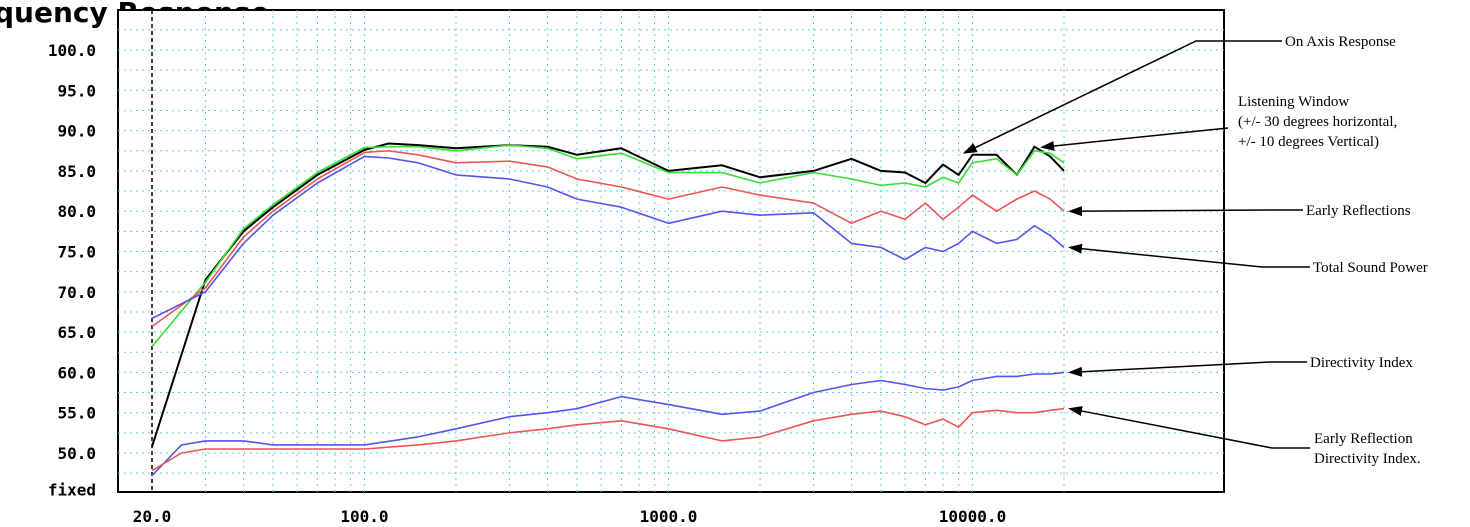  I want to click on y-tick-label: 65.0, so click(76, 332).